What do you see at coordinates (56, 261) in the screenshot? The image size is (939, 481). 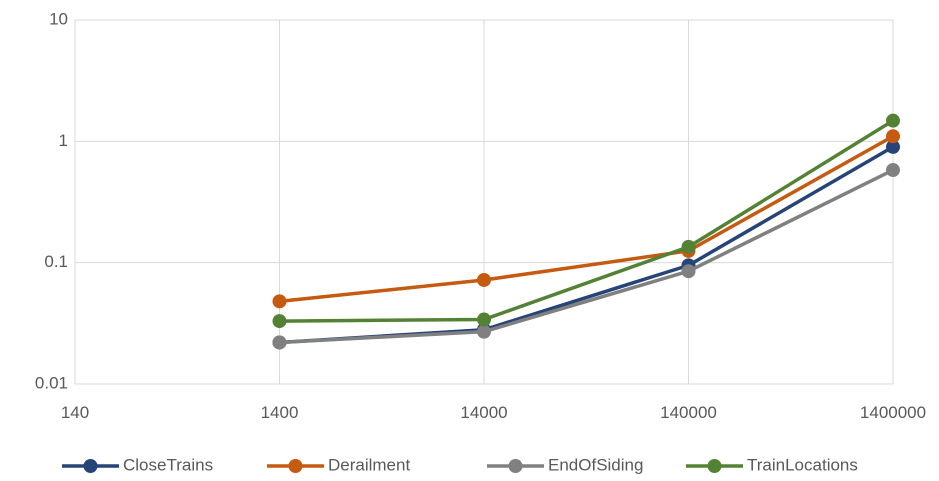 I see `y-tick-label: 0.1` at bounding box center [56, 261].